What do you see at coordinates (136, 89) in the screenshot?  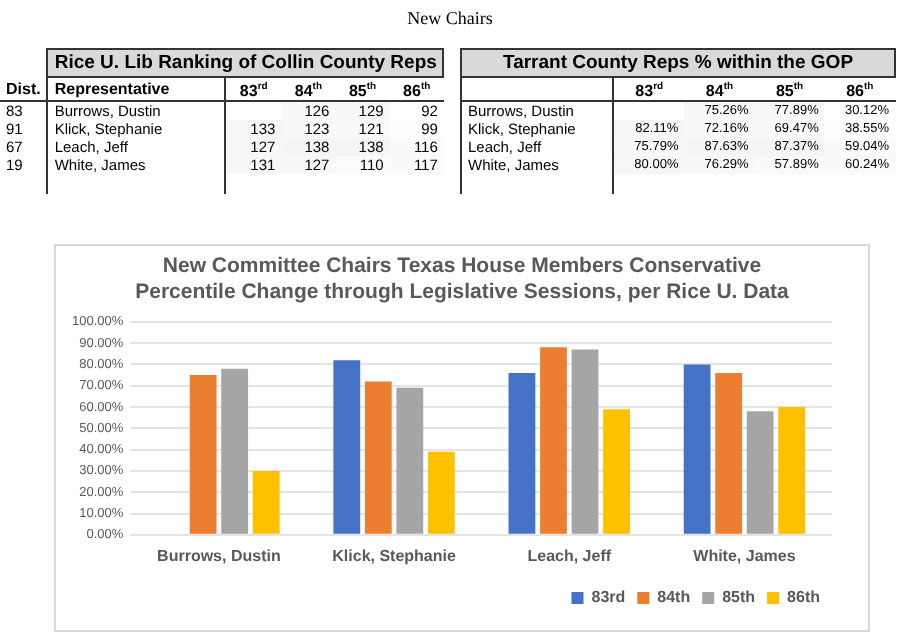 I see `y-axis-title: Representative` at bounding box center [136, 89].